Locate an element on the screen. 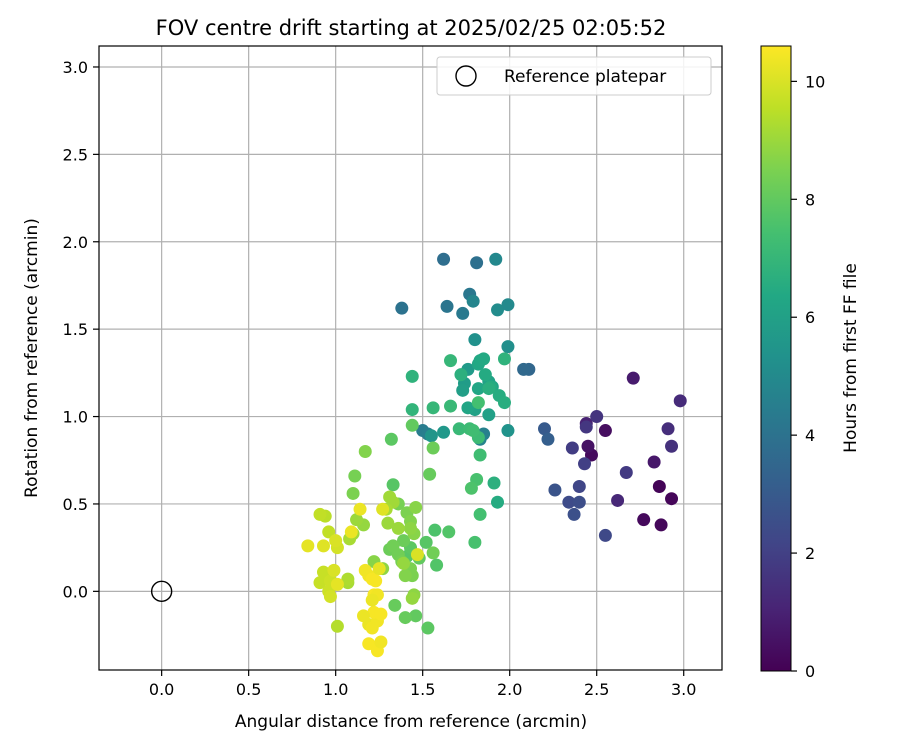 This screenshot has width=900, height=754. colorbar-tick-label: 6 is located at coordinates (810, 317).